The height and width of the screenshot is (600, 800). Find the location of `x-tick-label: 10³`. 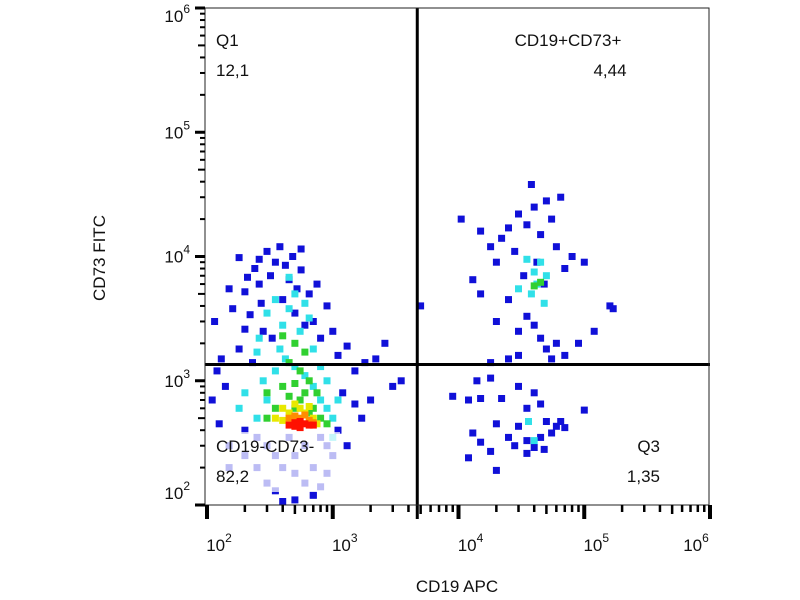

x-tick-label: 10³ is located at coordinates (345, 543).